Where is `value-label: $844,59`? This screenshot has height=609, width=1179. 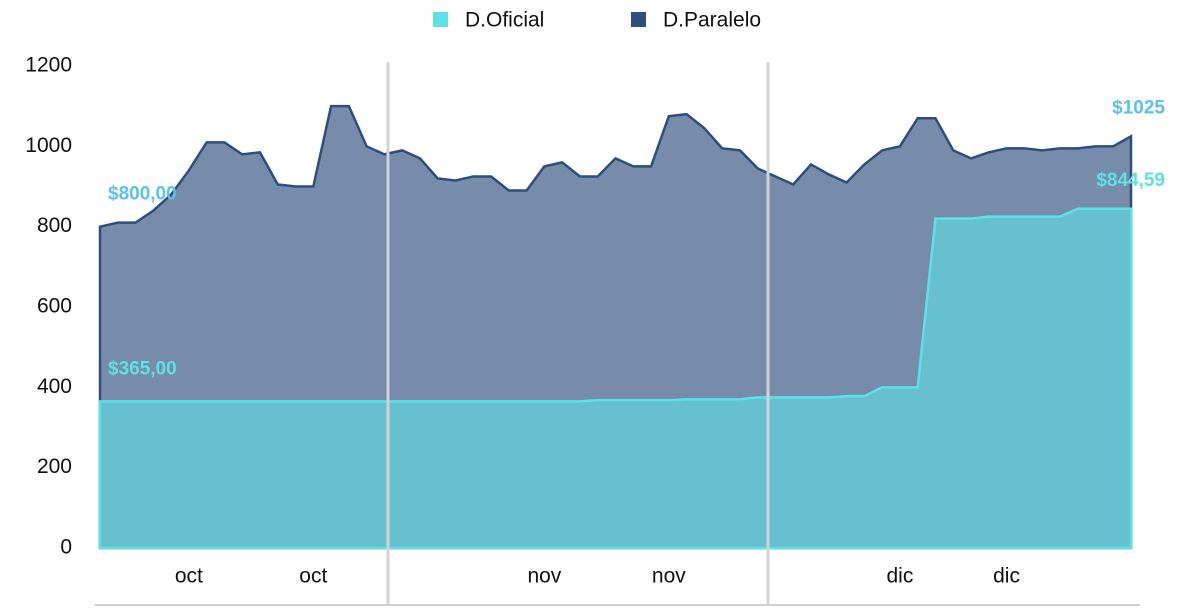 value-label: $844,59 is located at coordinates (1130, 180).